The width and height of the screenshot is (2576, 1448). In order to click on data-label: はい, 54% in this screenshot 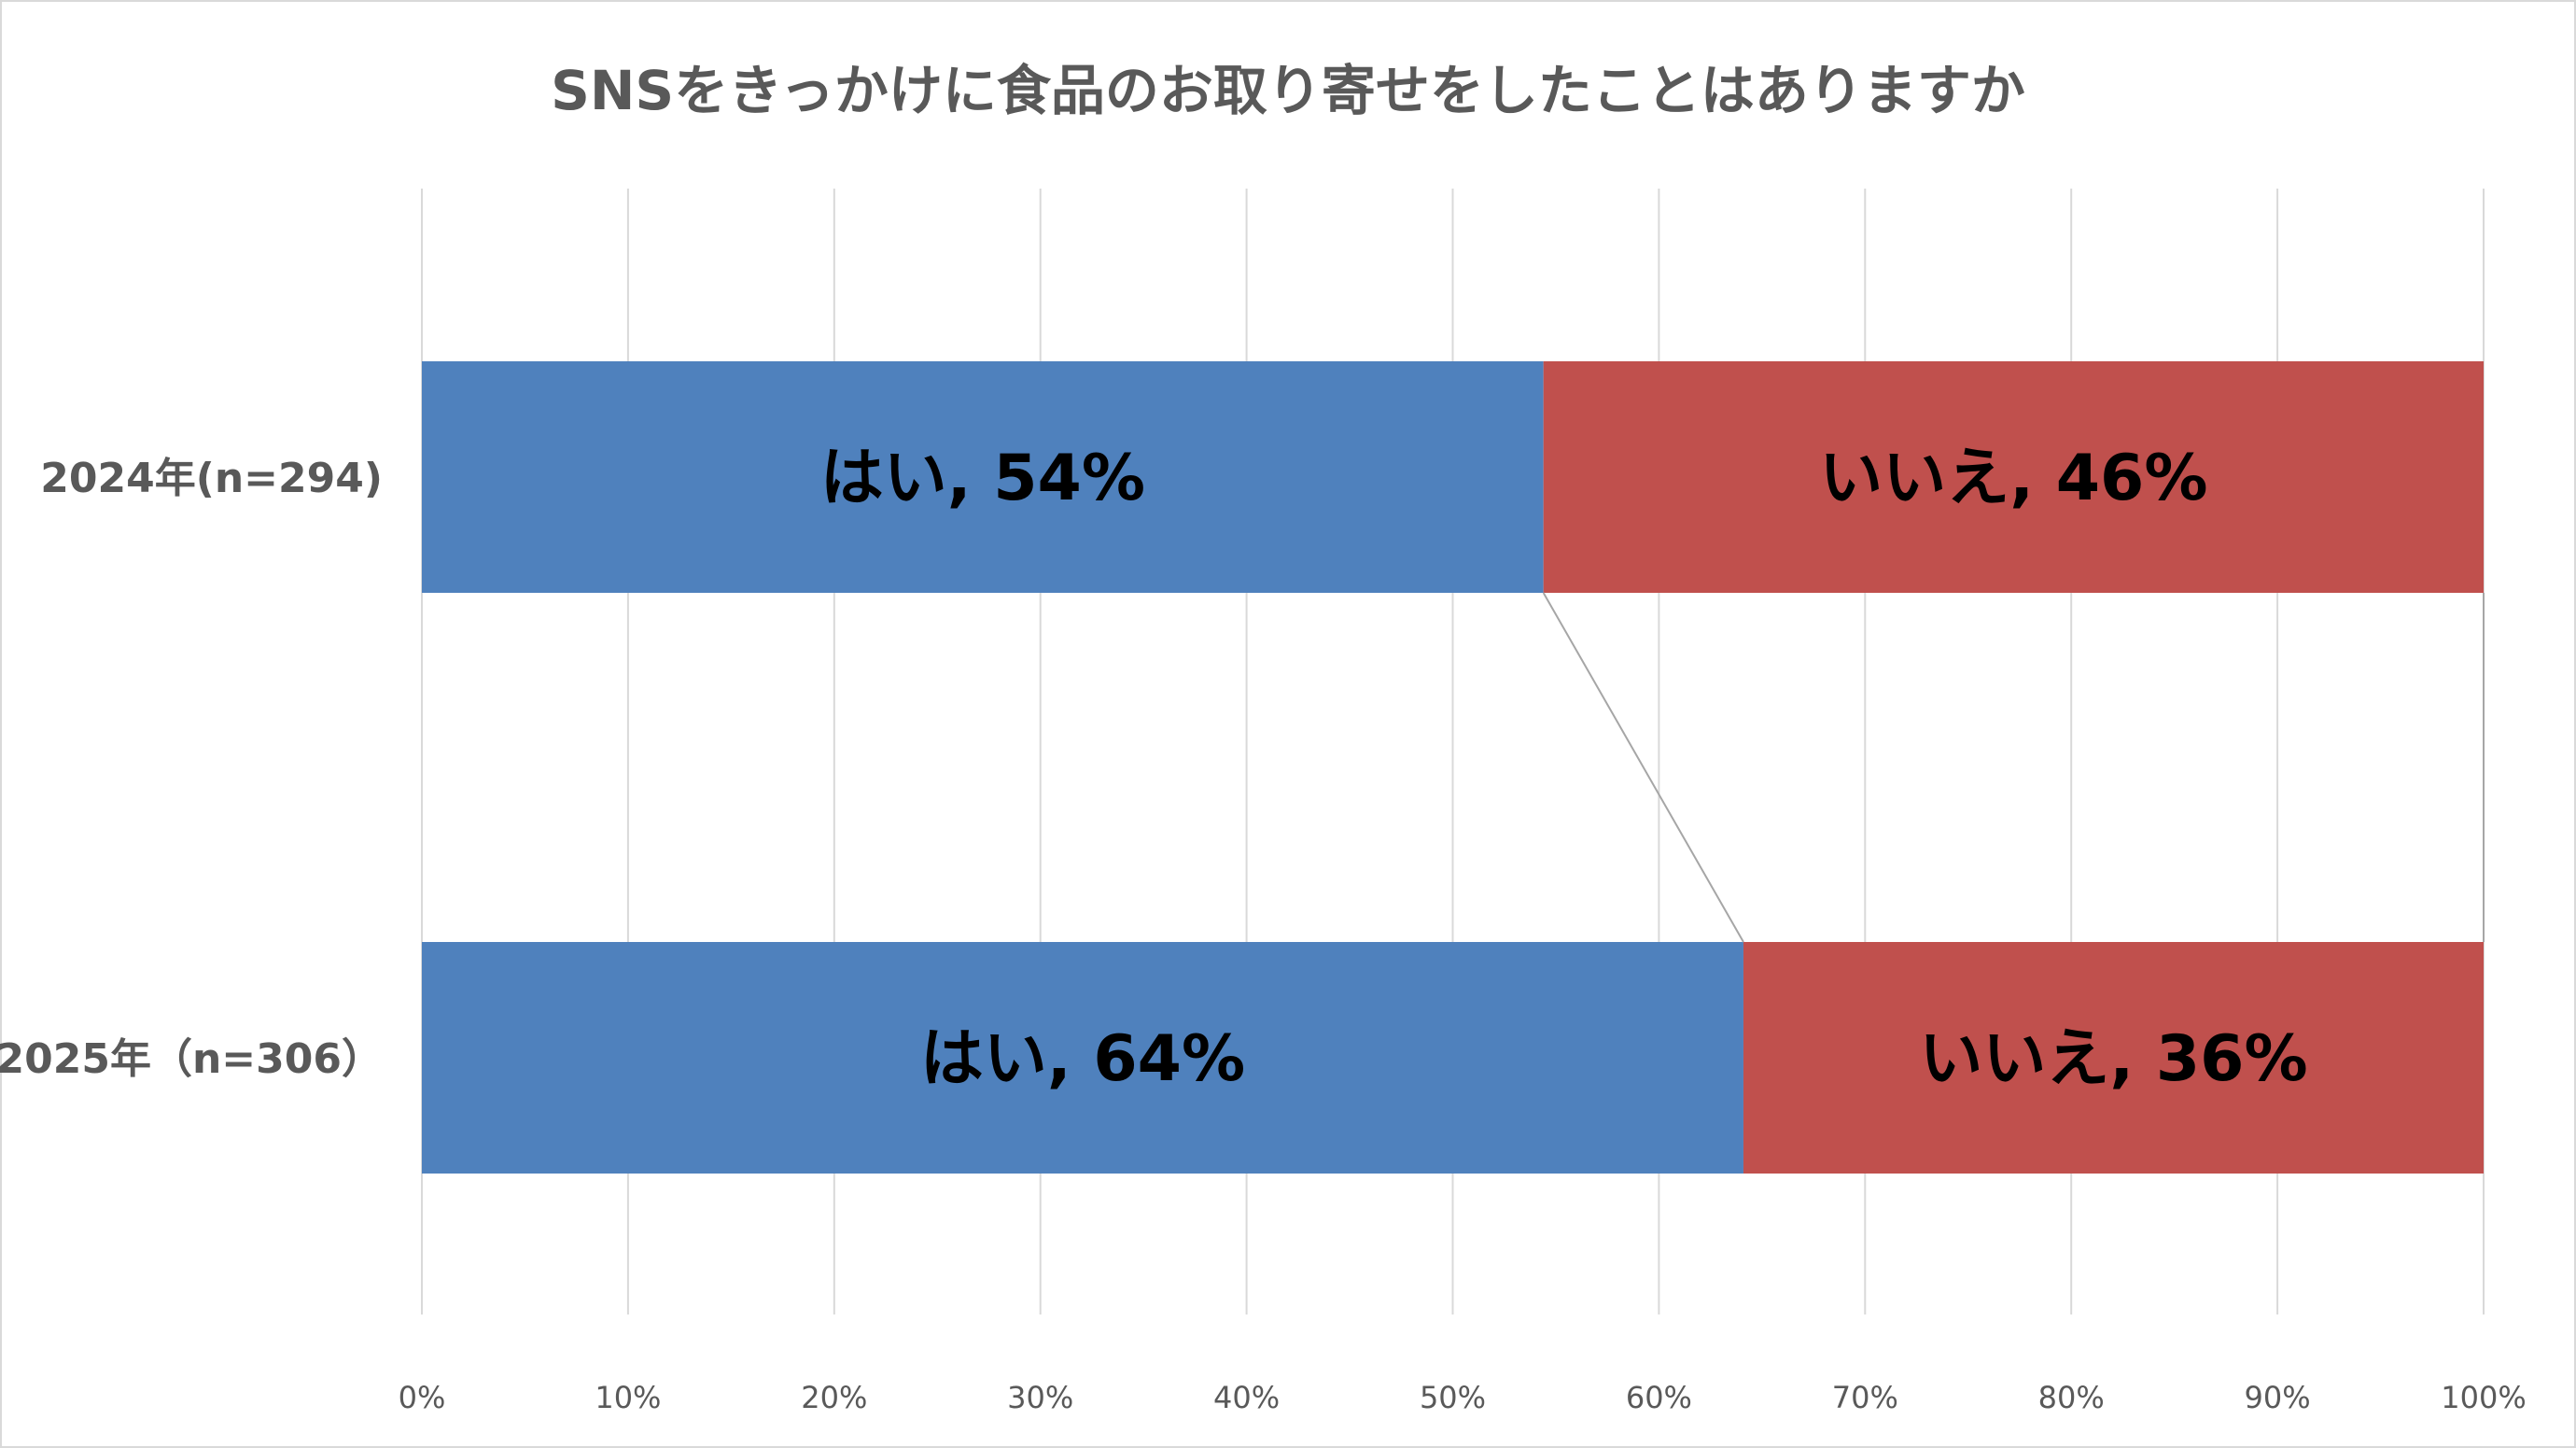, I will do `click(982, 478)`.